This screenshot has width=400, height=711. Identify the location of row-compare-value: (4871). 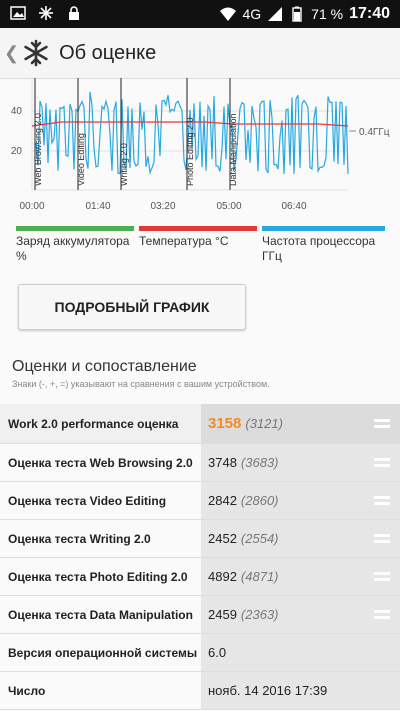
(259, 576).